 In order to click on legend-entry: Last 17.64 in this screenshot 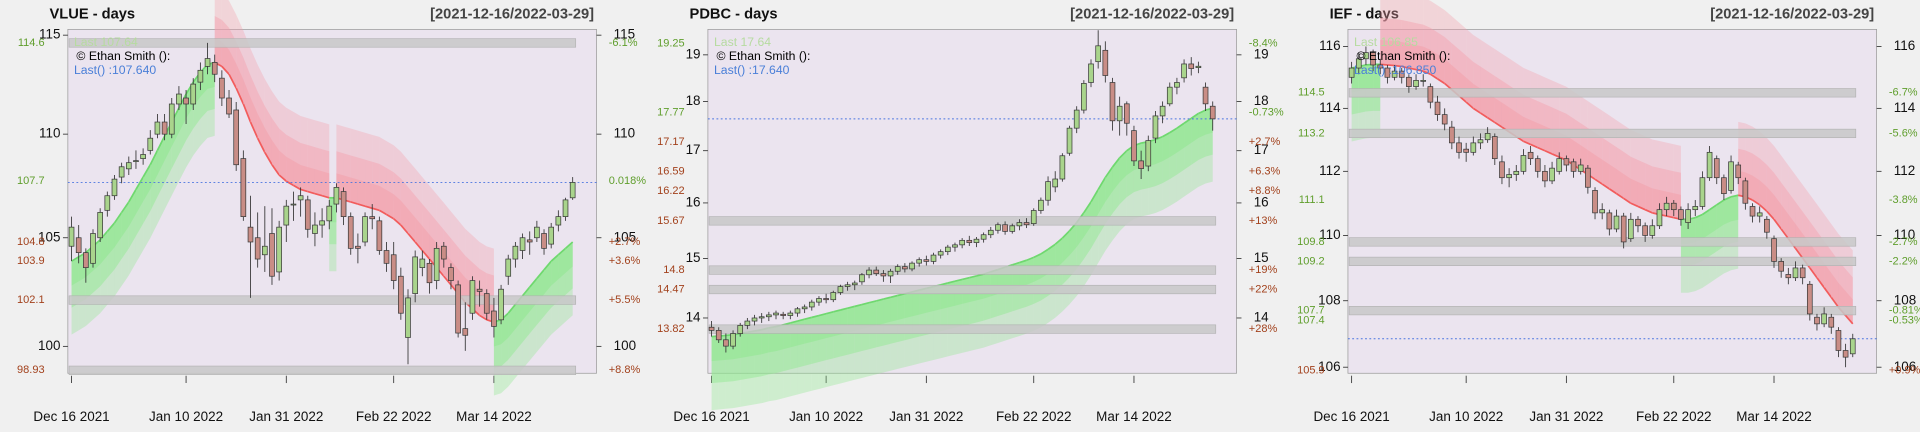, I will do `click(742, 42)`.